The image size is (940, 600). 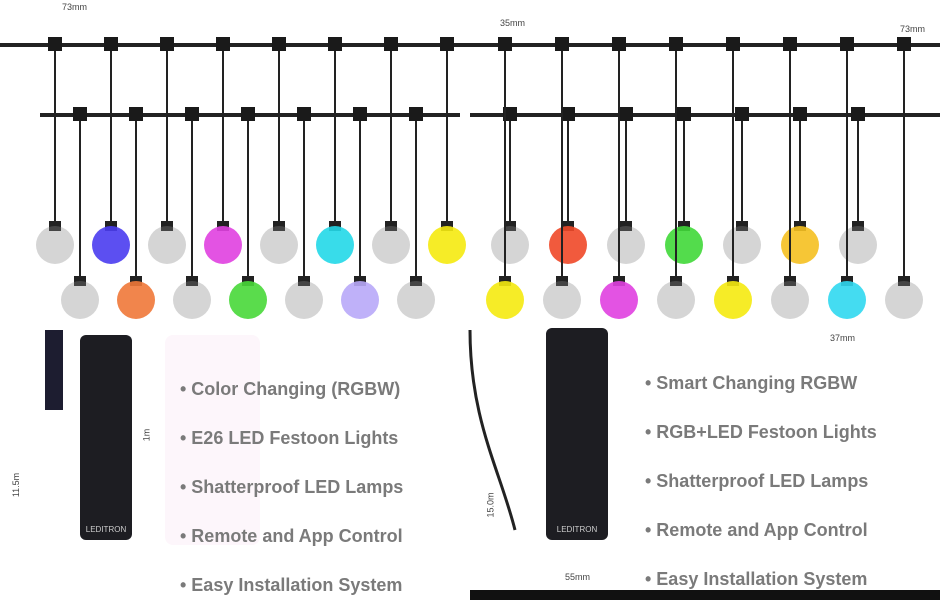 I want to click on dimension-label: 55mm, so click(x=578, y=577).